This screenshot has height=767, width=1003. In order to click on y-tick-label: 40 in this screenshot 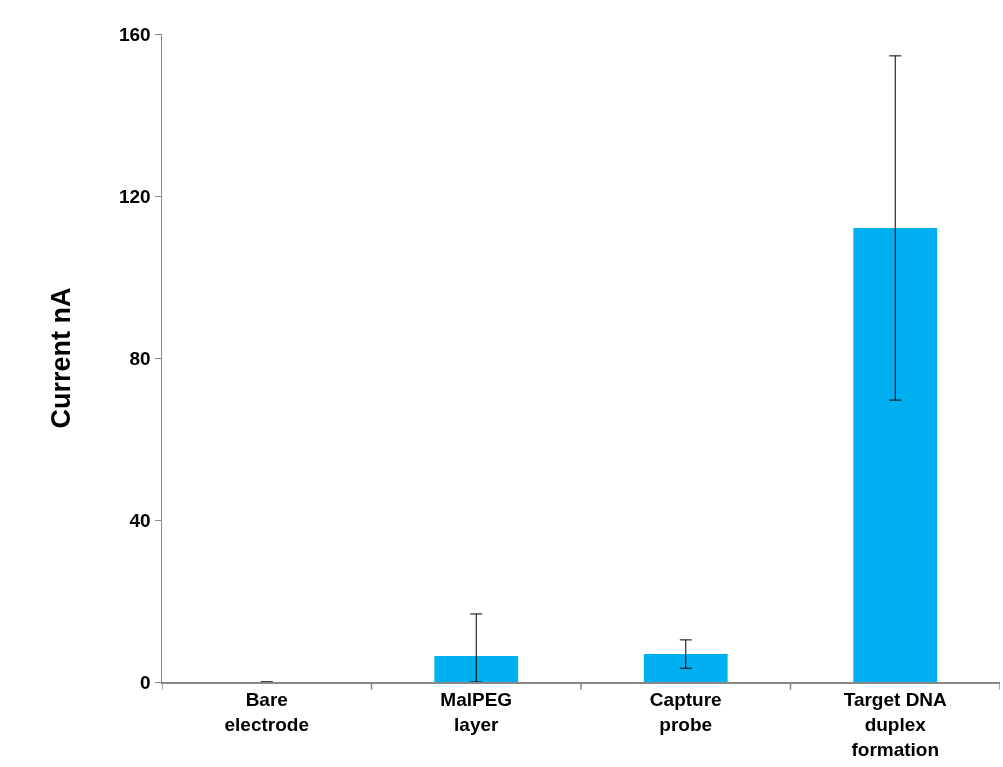, I will do `click(140, 520)`.